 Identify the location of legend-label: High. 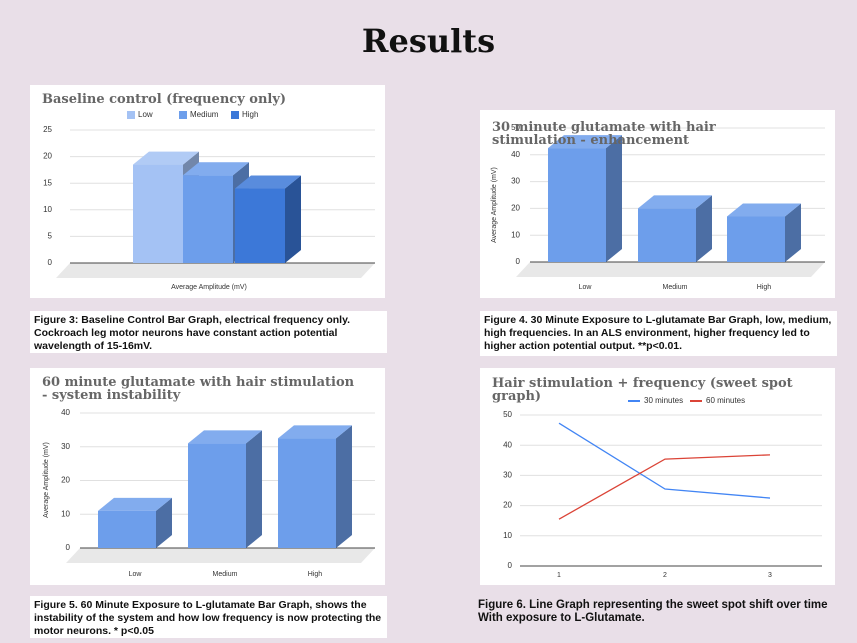
(250, 114).